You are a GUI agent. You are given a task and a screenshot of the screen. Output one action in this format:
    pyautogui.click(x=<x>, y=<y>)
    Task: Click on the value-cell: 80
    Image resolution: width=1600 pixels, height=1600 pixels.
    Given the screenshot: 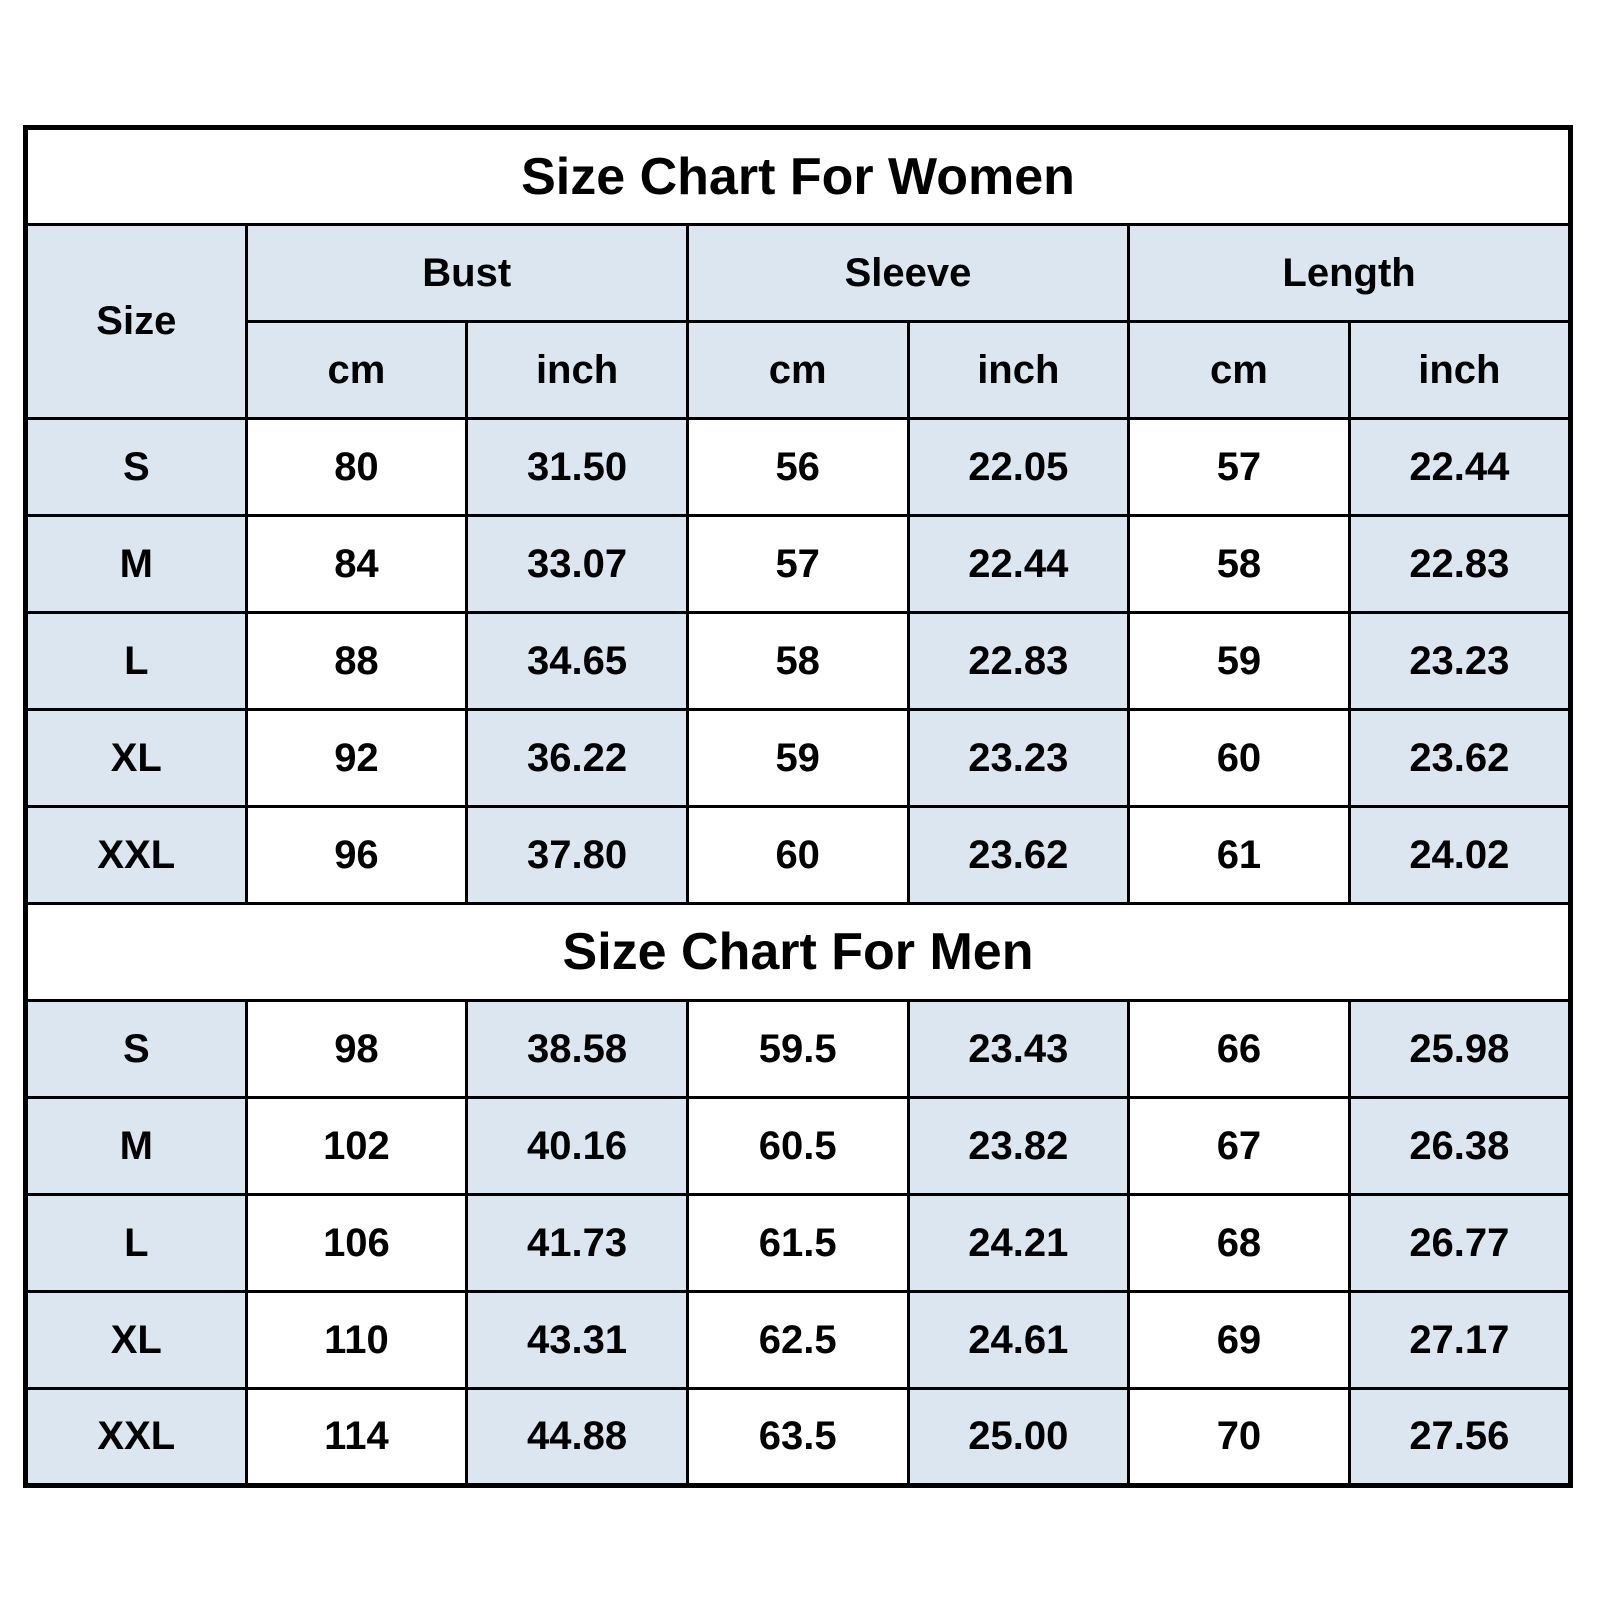 What is the action you would take?
    pyautogui.click(x=356, y=467)
    